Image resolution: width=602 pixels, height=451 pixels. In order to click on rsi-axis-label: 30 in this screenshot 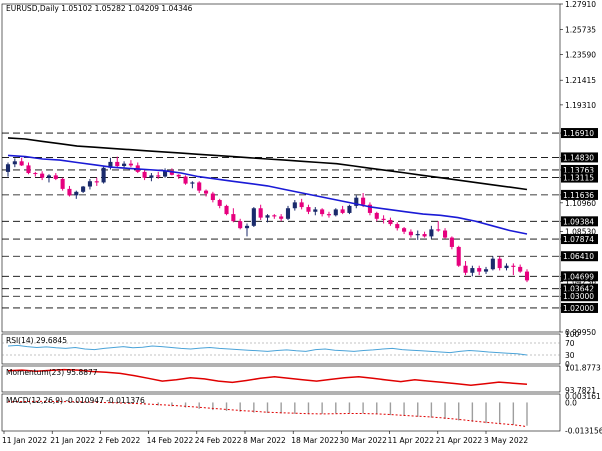, I will do `click(570, 355)`.